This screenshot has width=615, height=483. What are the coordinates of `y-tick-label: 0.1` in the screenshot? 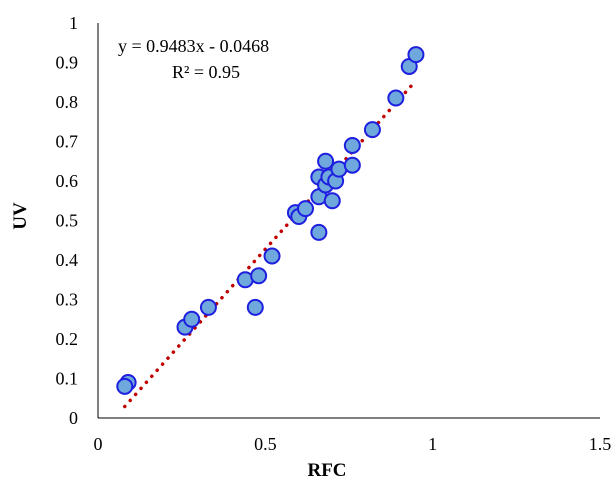 It's located at (67, 379).